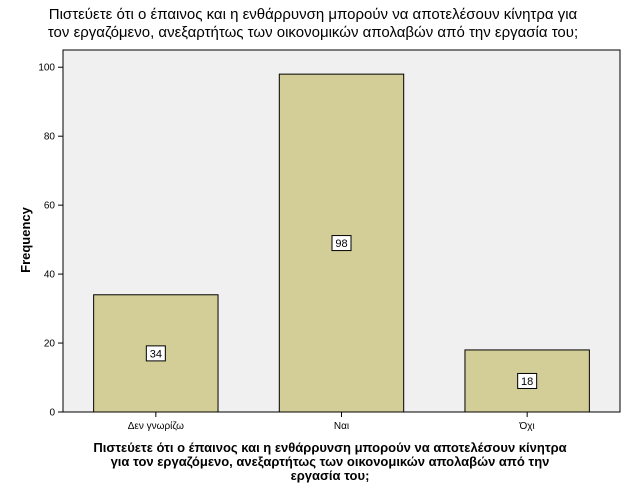  Describe the element at coordinates (341, 426) in the screenshot. I see `x-tick-label: Ναι` at that location.